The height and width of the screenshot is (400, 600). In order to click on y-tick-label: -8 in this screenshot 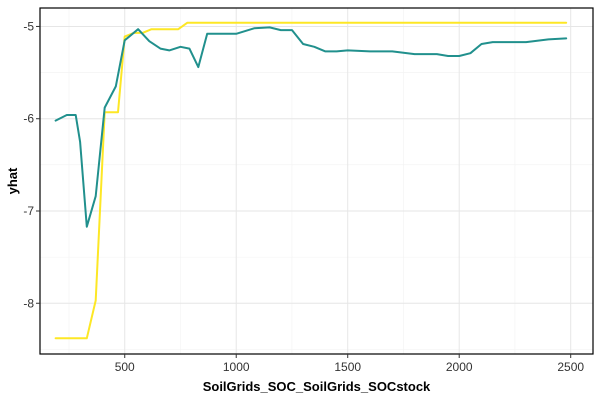, I will do `click(28, 303)`.